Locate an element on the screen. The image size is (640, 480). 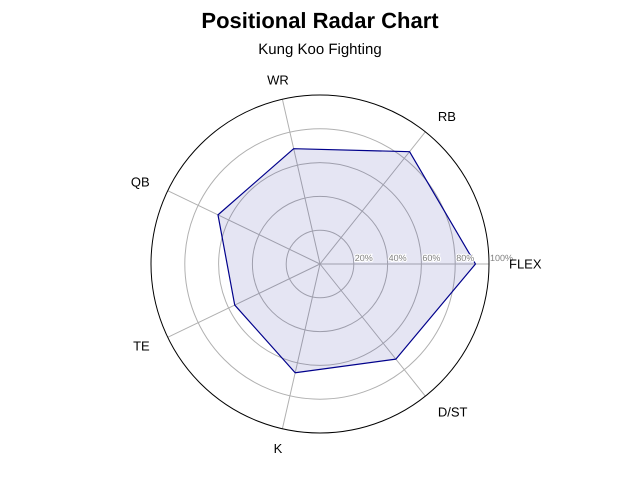
chart-subtitle: Kung Koo Fighting is located at coordinates (320, 49).